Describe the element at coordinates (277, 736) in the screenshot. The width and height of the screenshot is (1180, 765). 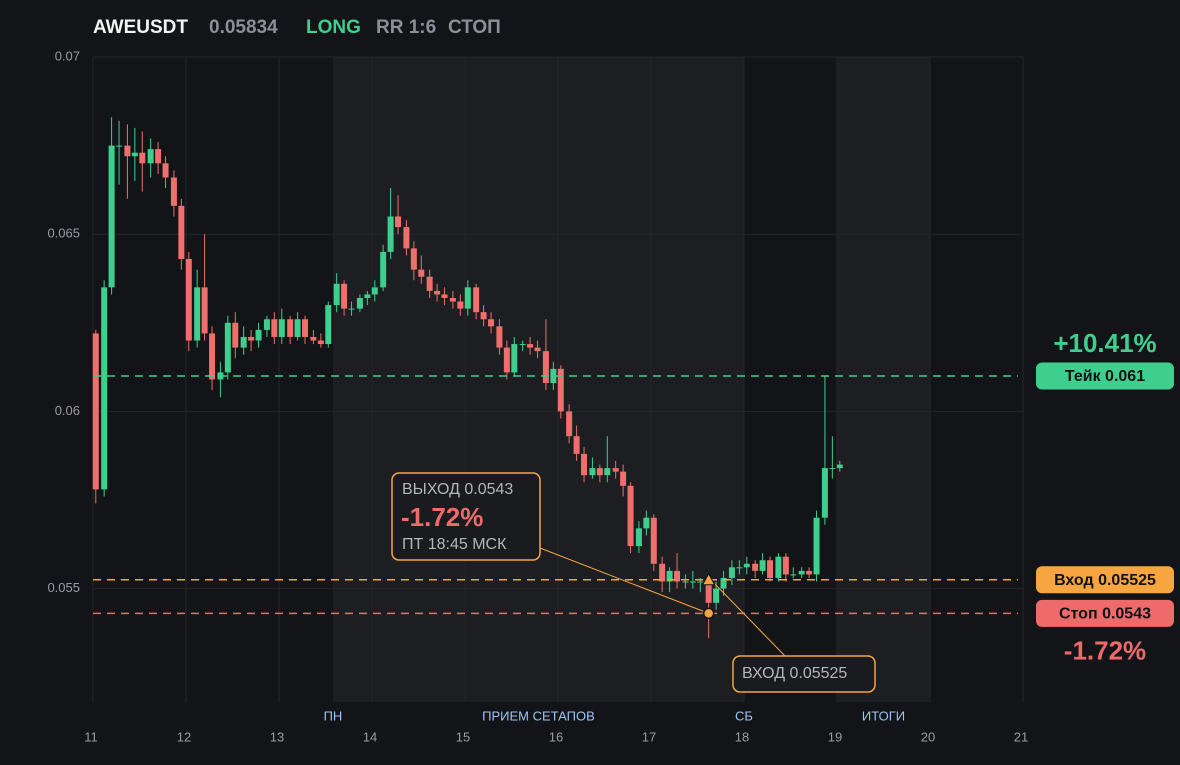
I see `x-tick-label: 13` at that location.